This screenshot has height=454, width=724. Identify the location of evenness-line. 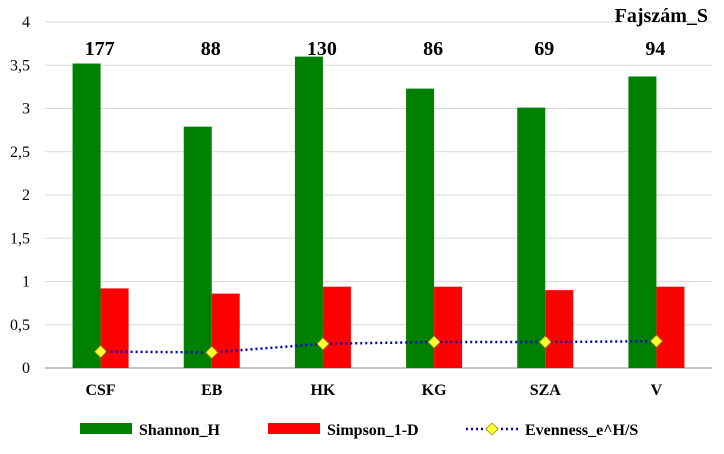
(378, 346).